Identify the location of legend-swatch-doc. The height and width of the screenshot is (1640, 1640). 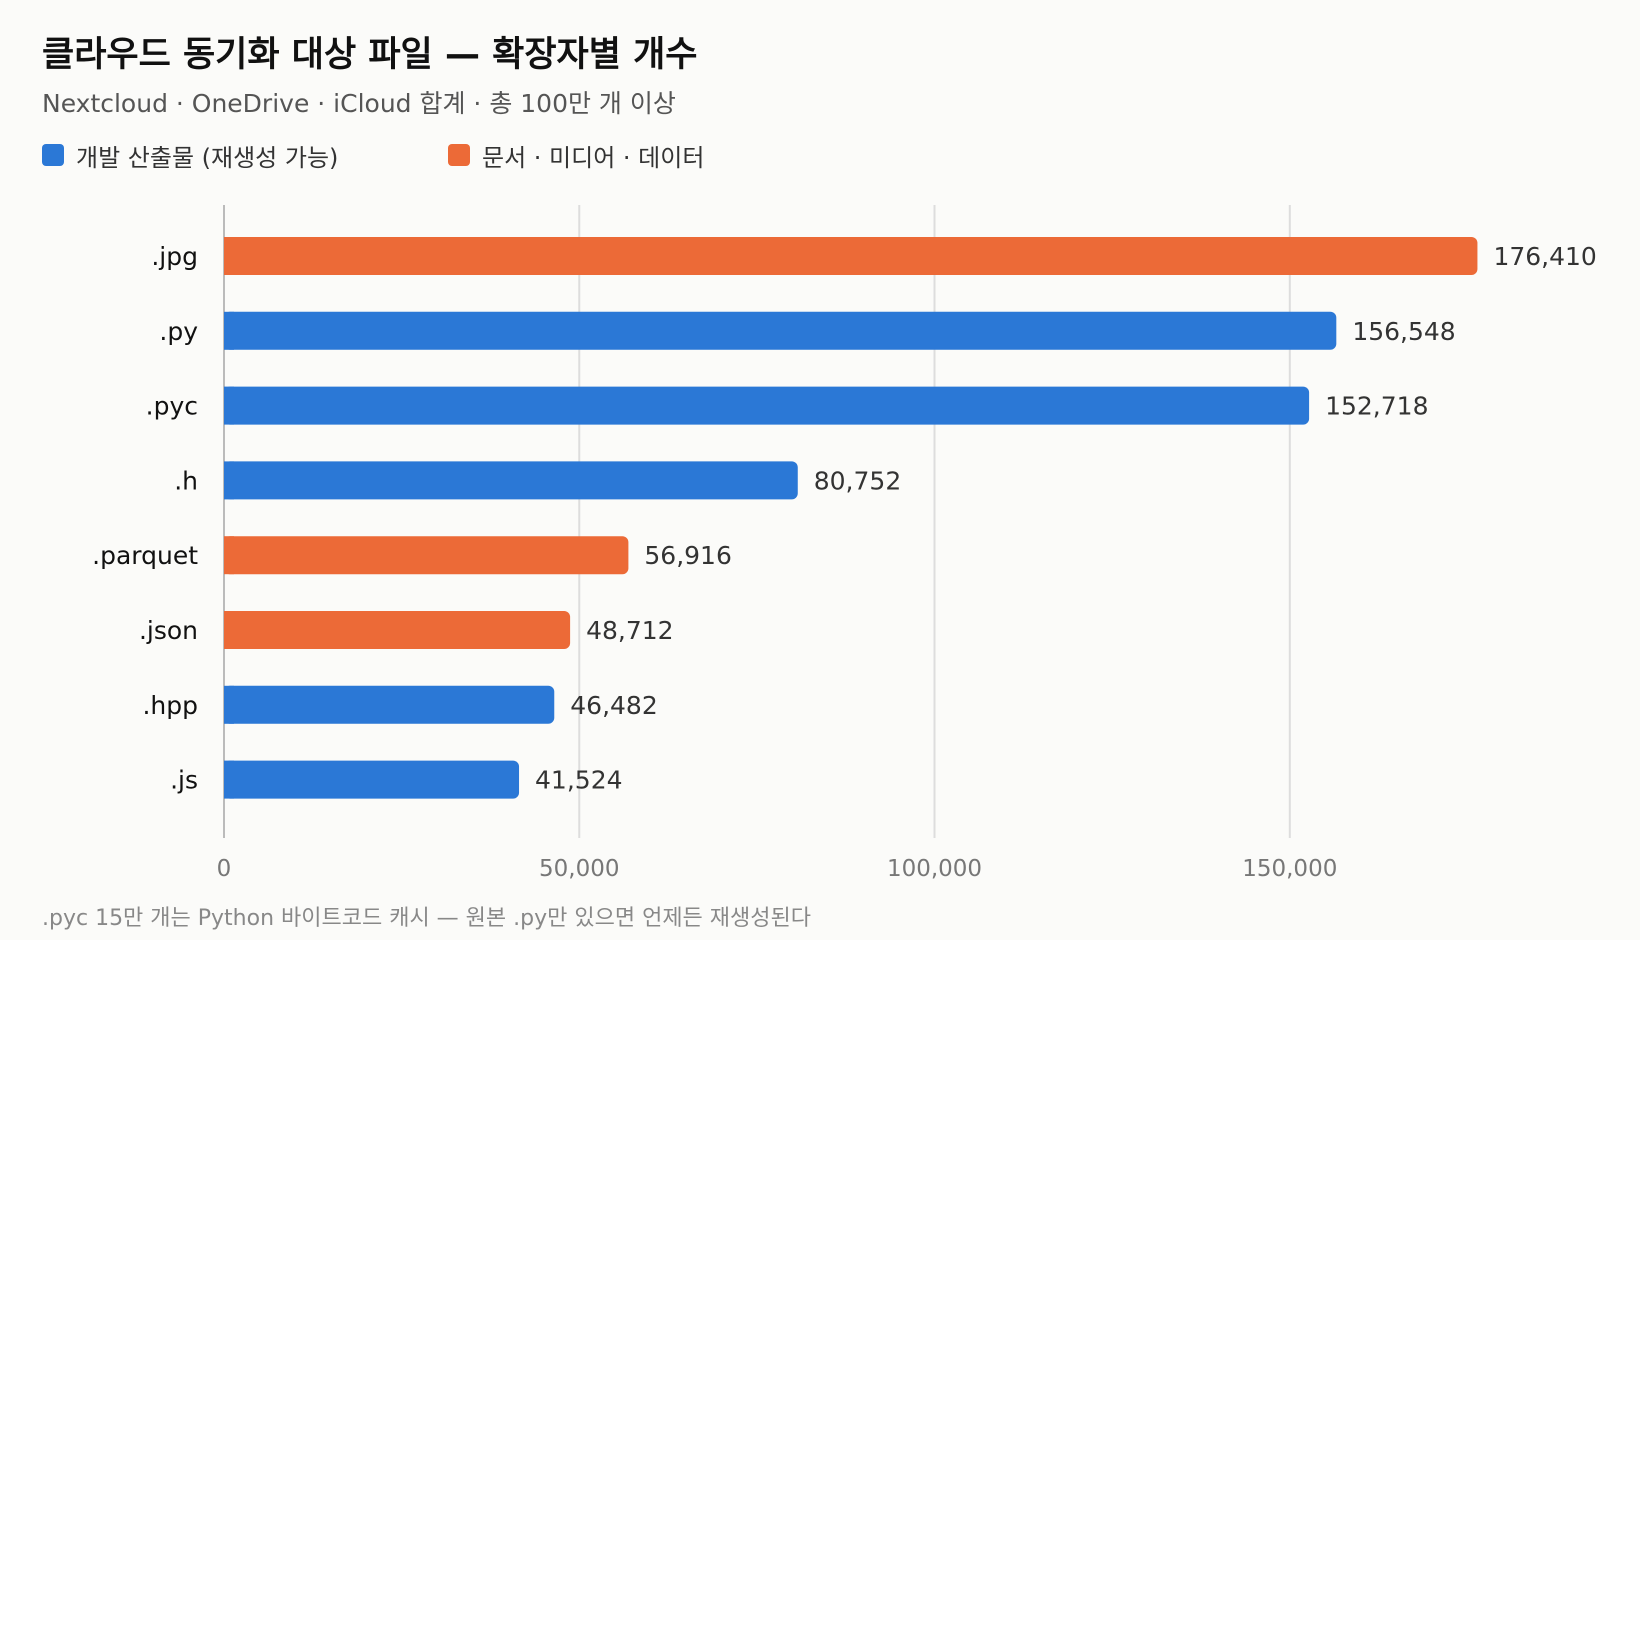
(459, 155).